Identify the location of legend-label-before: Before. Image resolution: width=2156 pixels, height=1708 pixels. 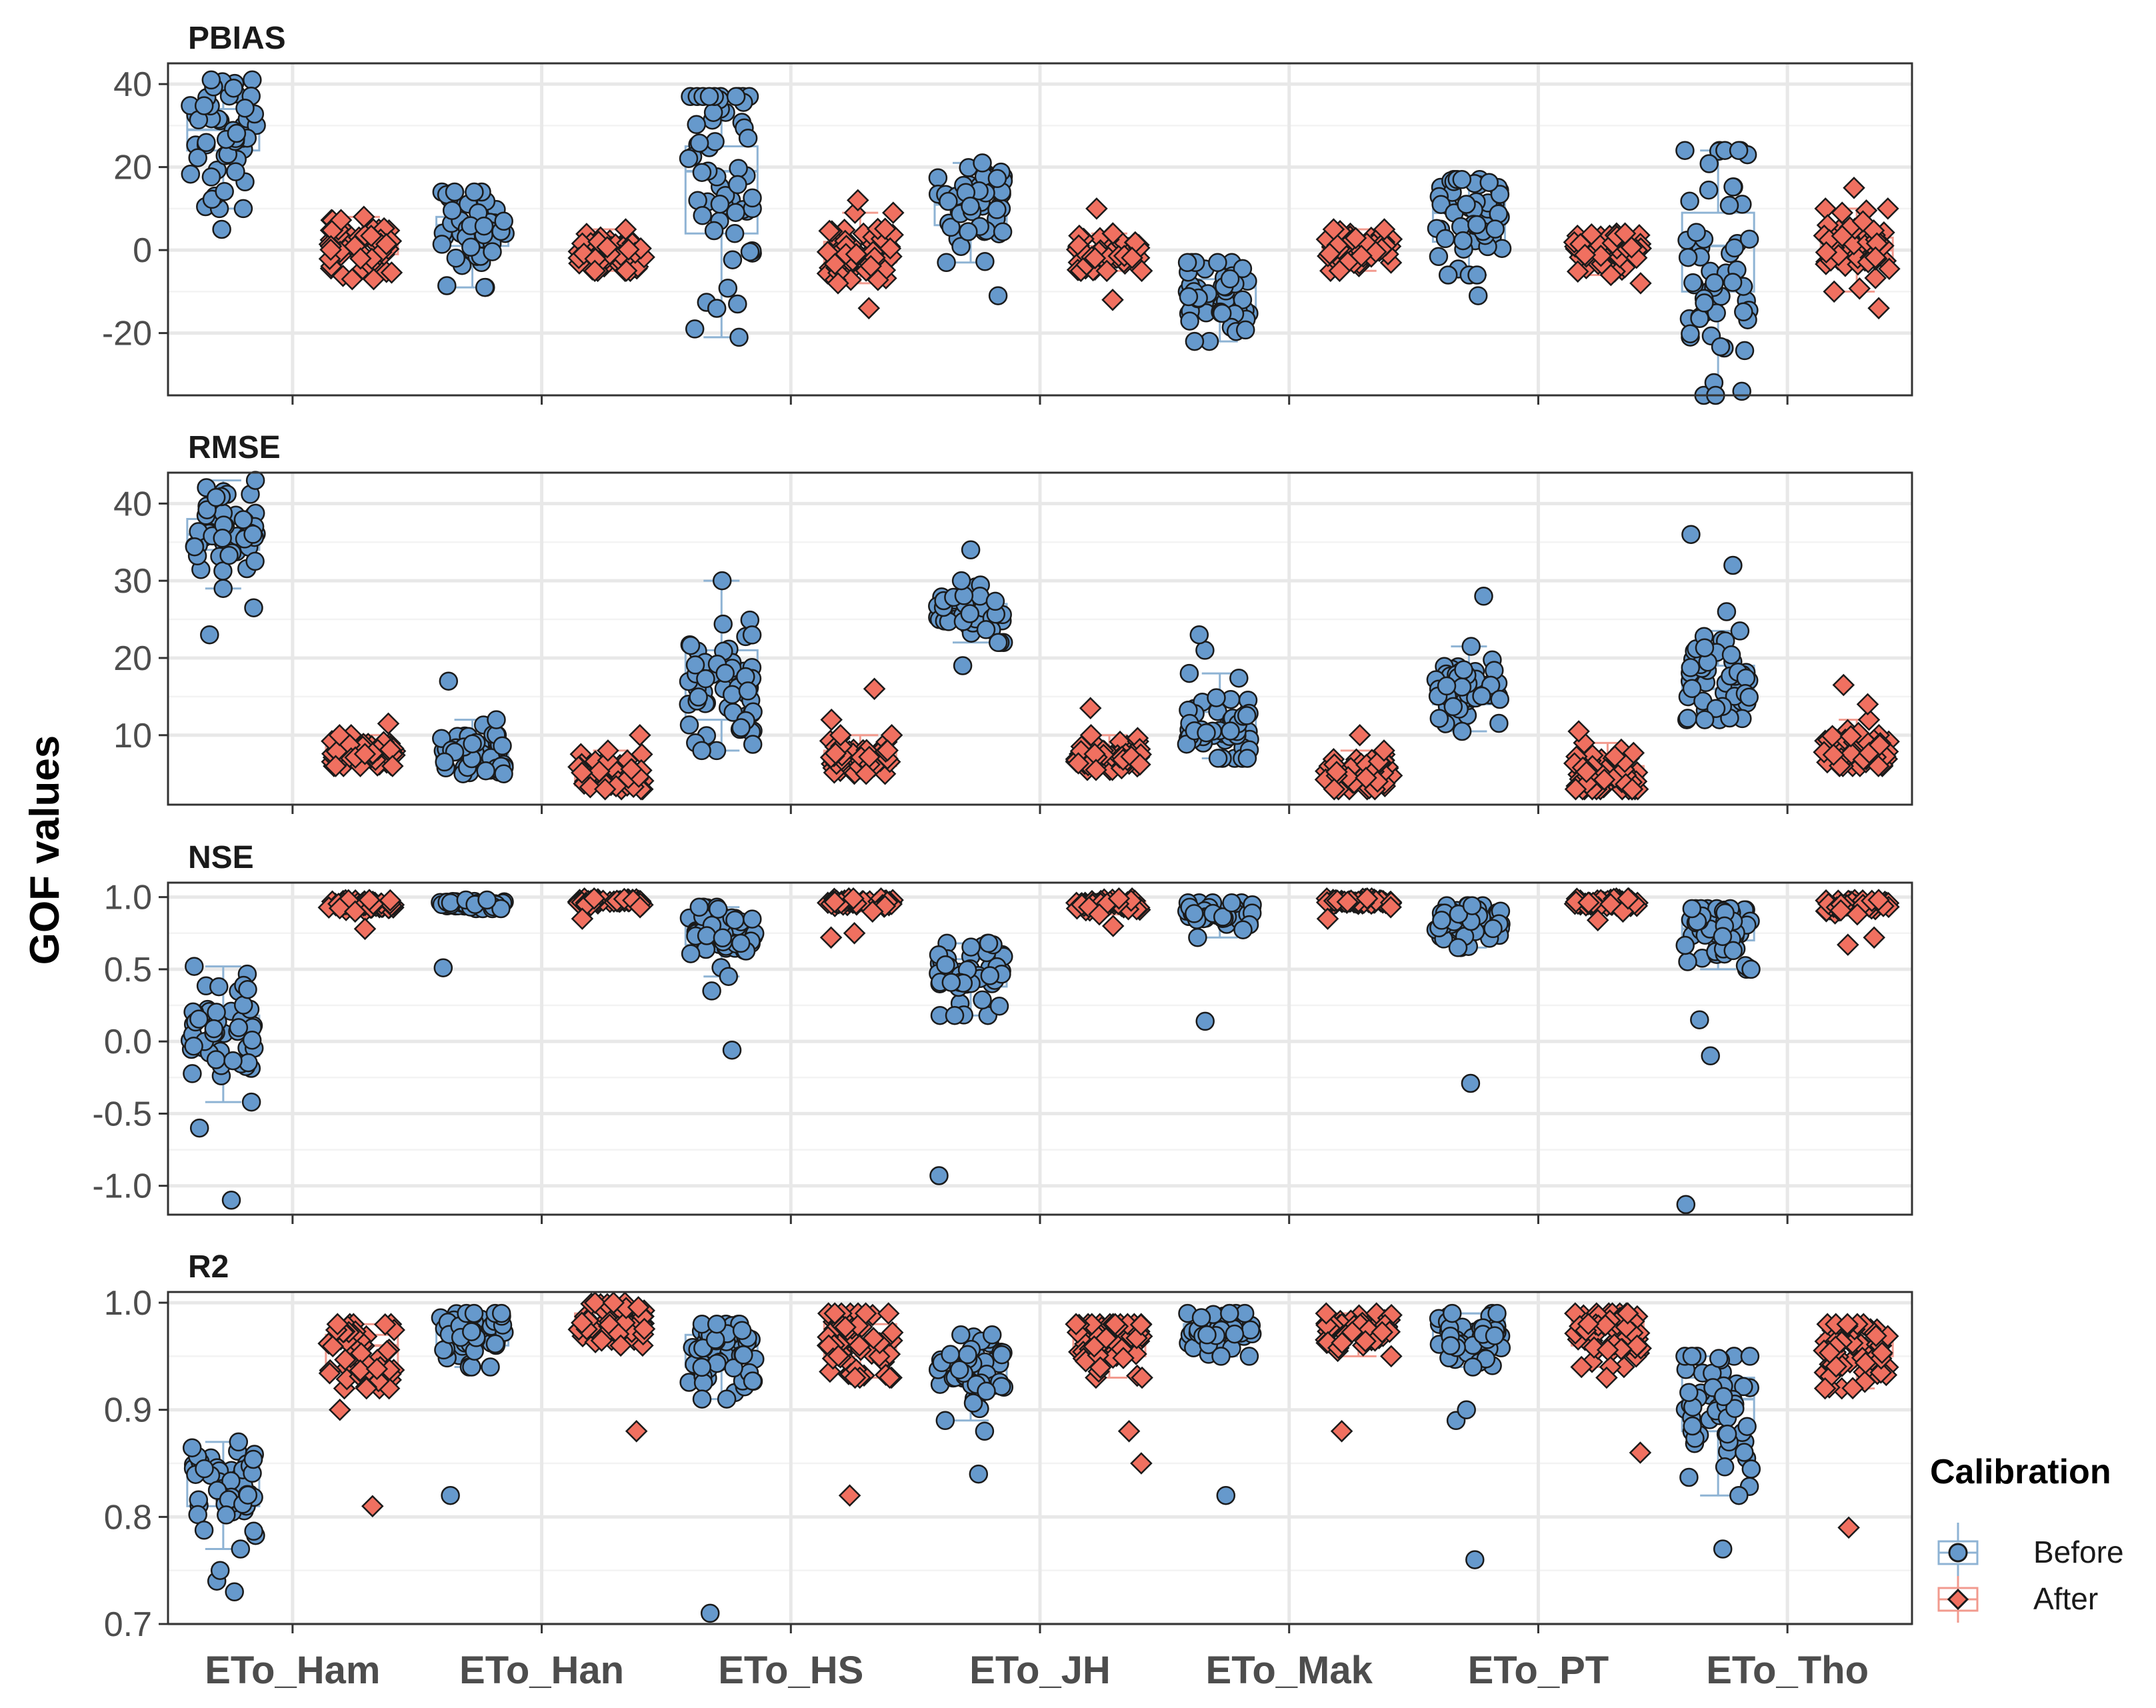
(2078, 1552).